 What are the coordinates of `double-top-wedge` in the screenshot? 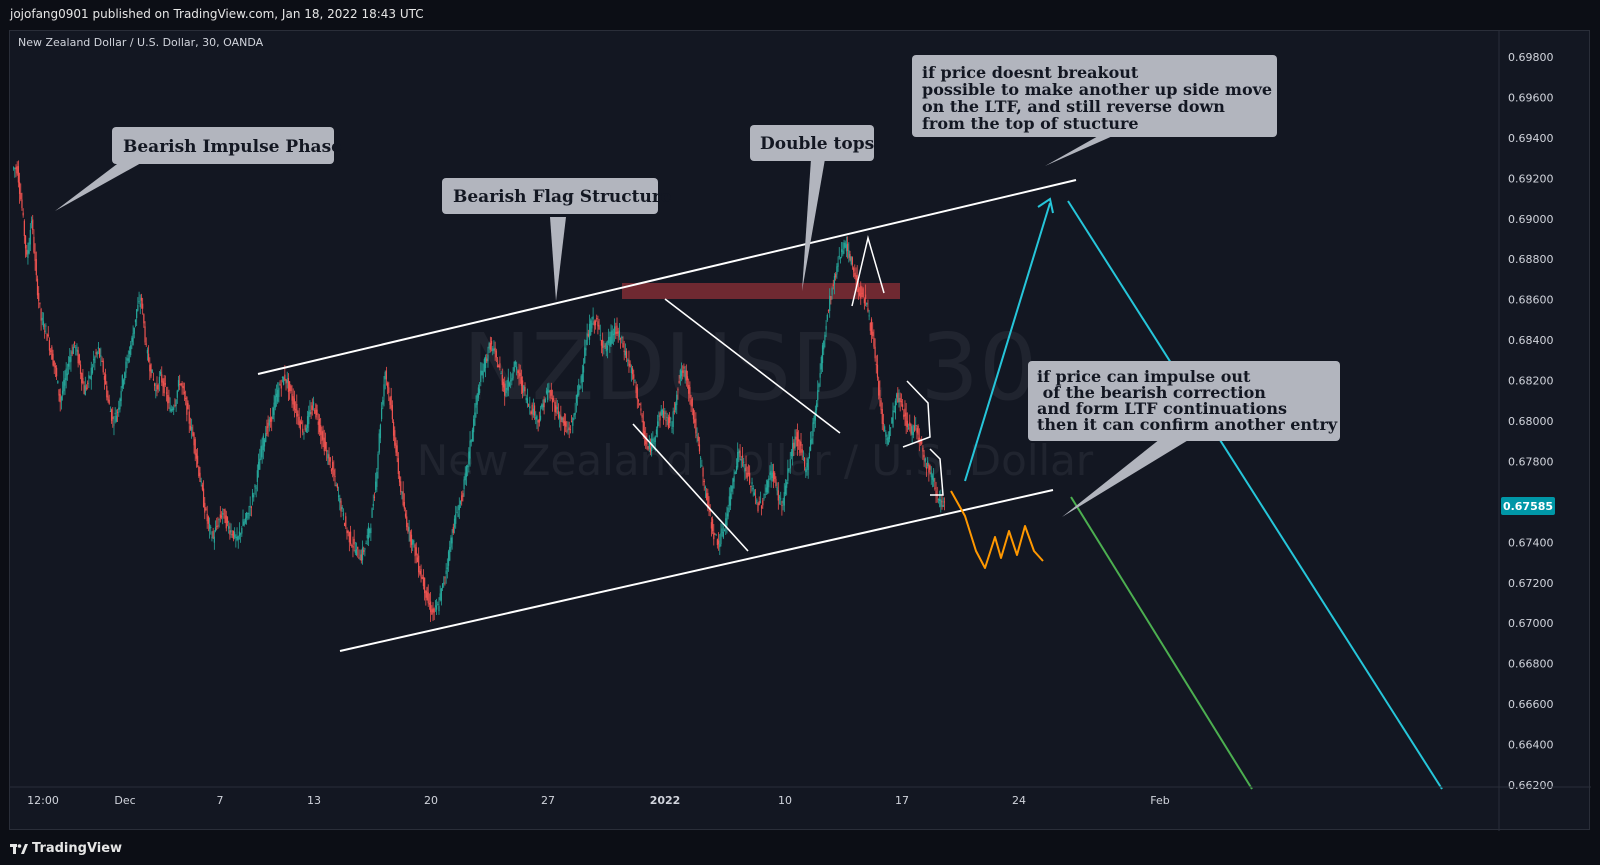 It's located at (868, 271).